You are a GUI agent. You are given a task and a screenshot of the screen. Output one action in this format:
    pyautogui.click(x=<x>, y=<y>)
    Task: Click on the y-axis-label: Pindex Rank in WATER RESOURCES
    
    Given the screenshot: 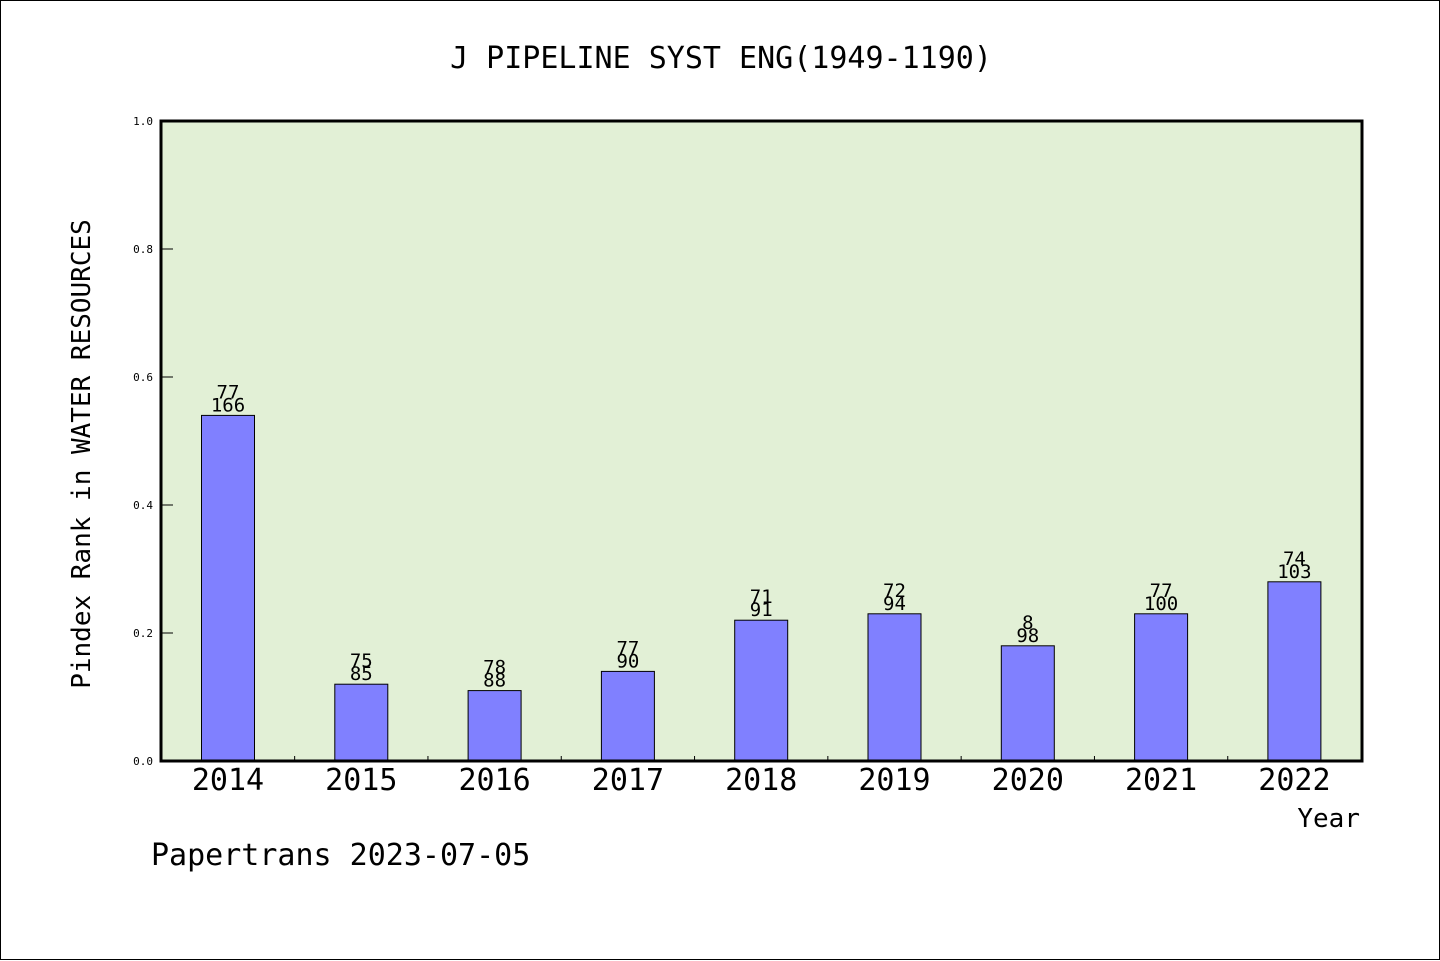 What is the action you would take?
    pyautogui.click(x=82, y=454)
    